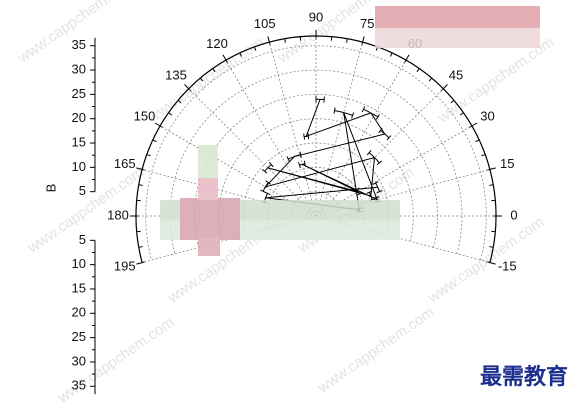 This screenshot has width=580, height=406. Describe the element at coordinates (145, 115) in the screenshot. I see `theta-tick-label: 150` at that location.